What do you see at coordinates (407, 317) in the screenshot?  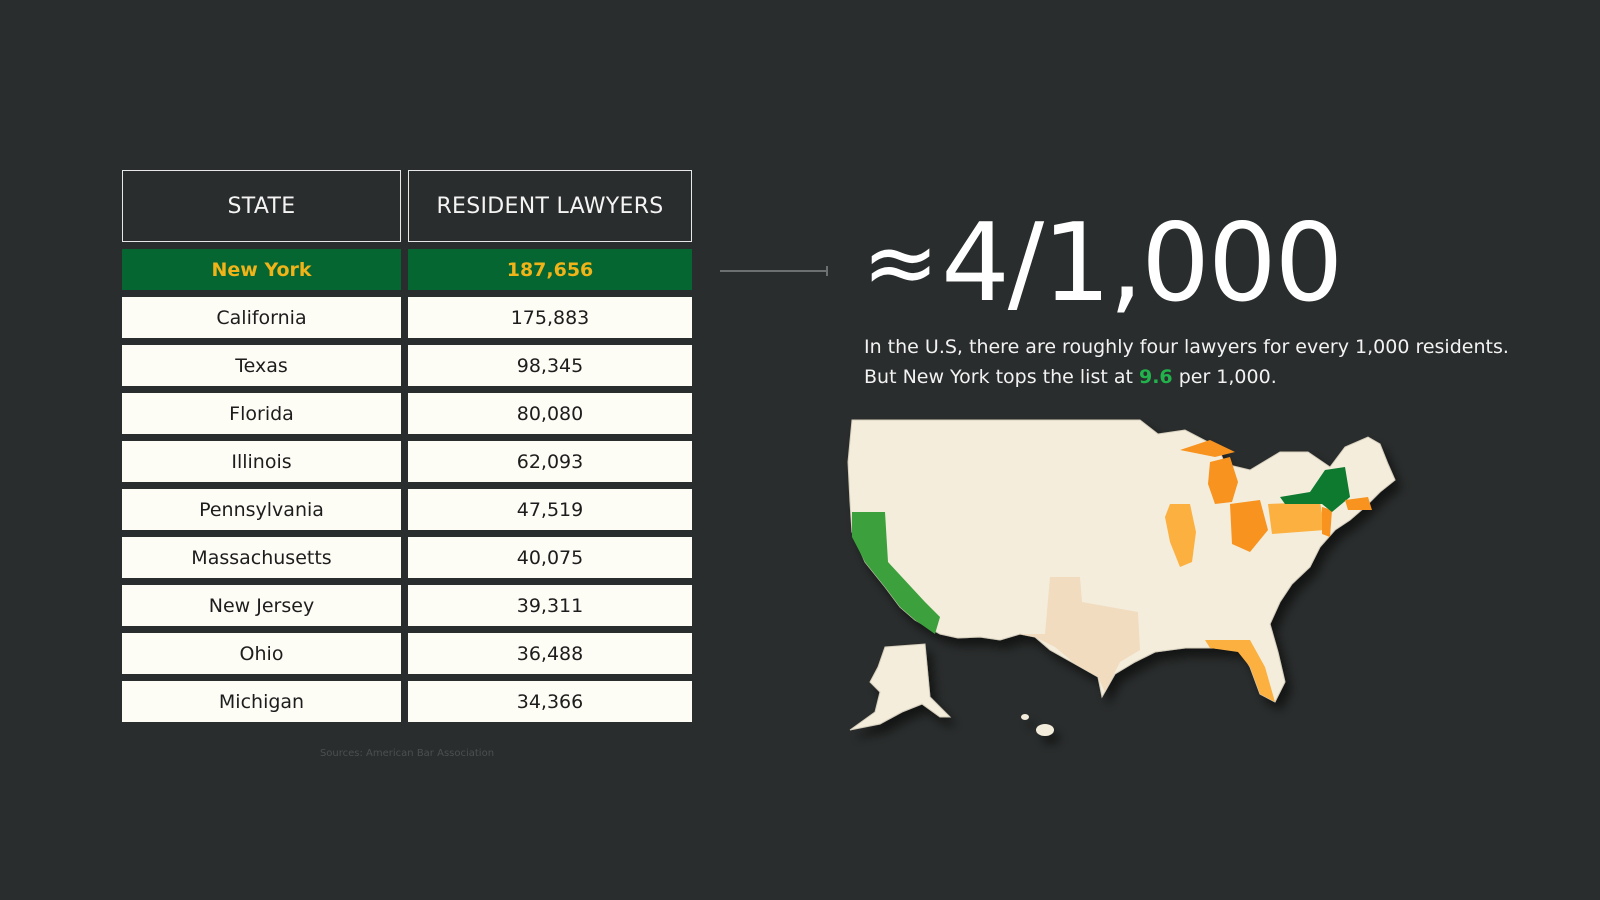 I see `table-row: California 175,883` at bounding box center [407, 317].